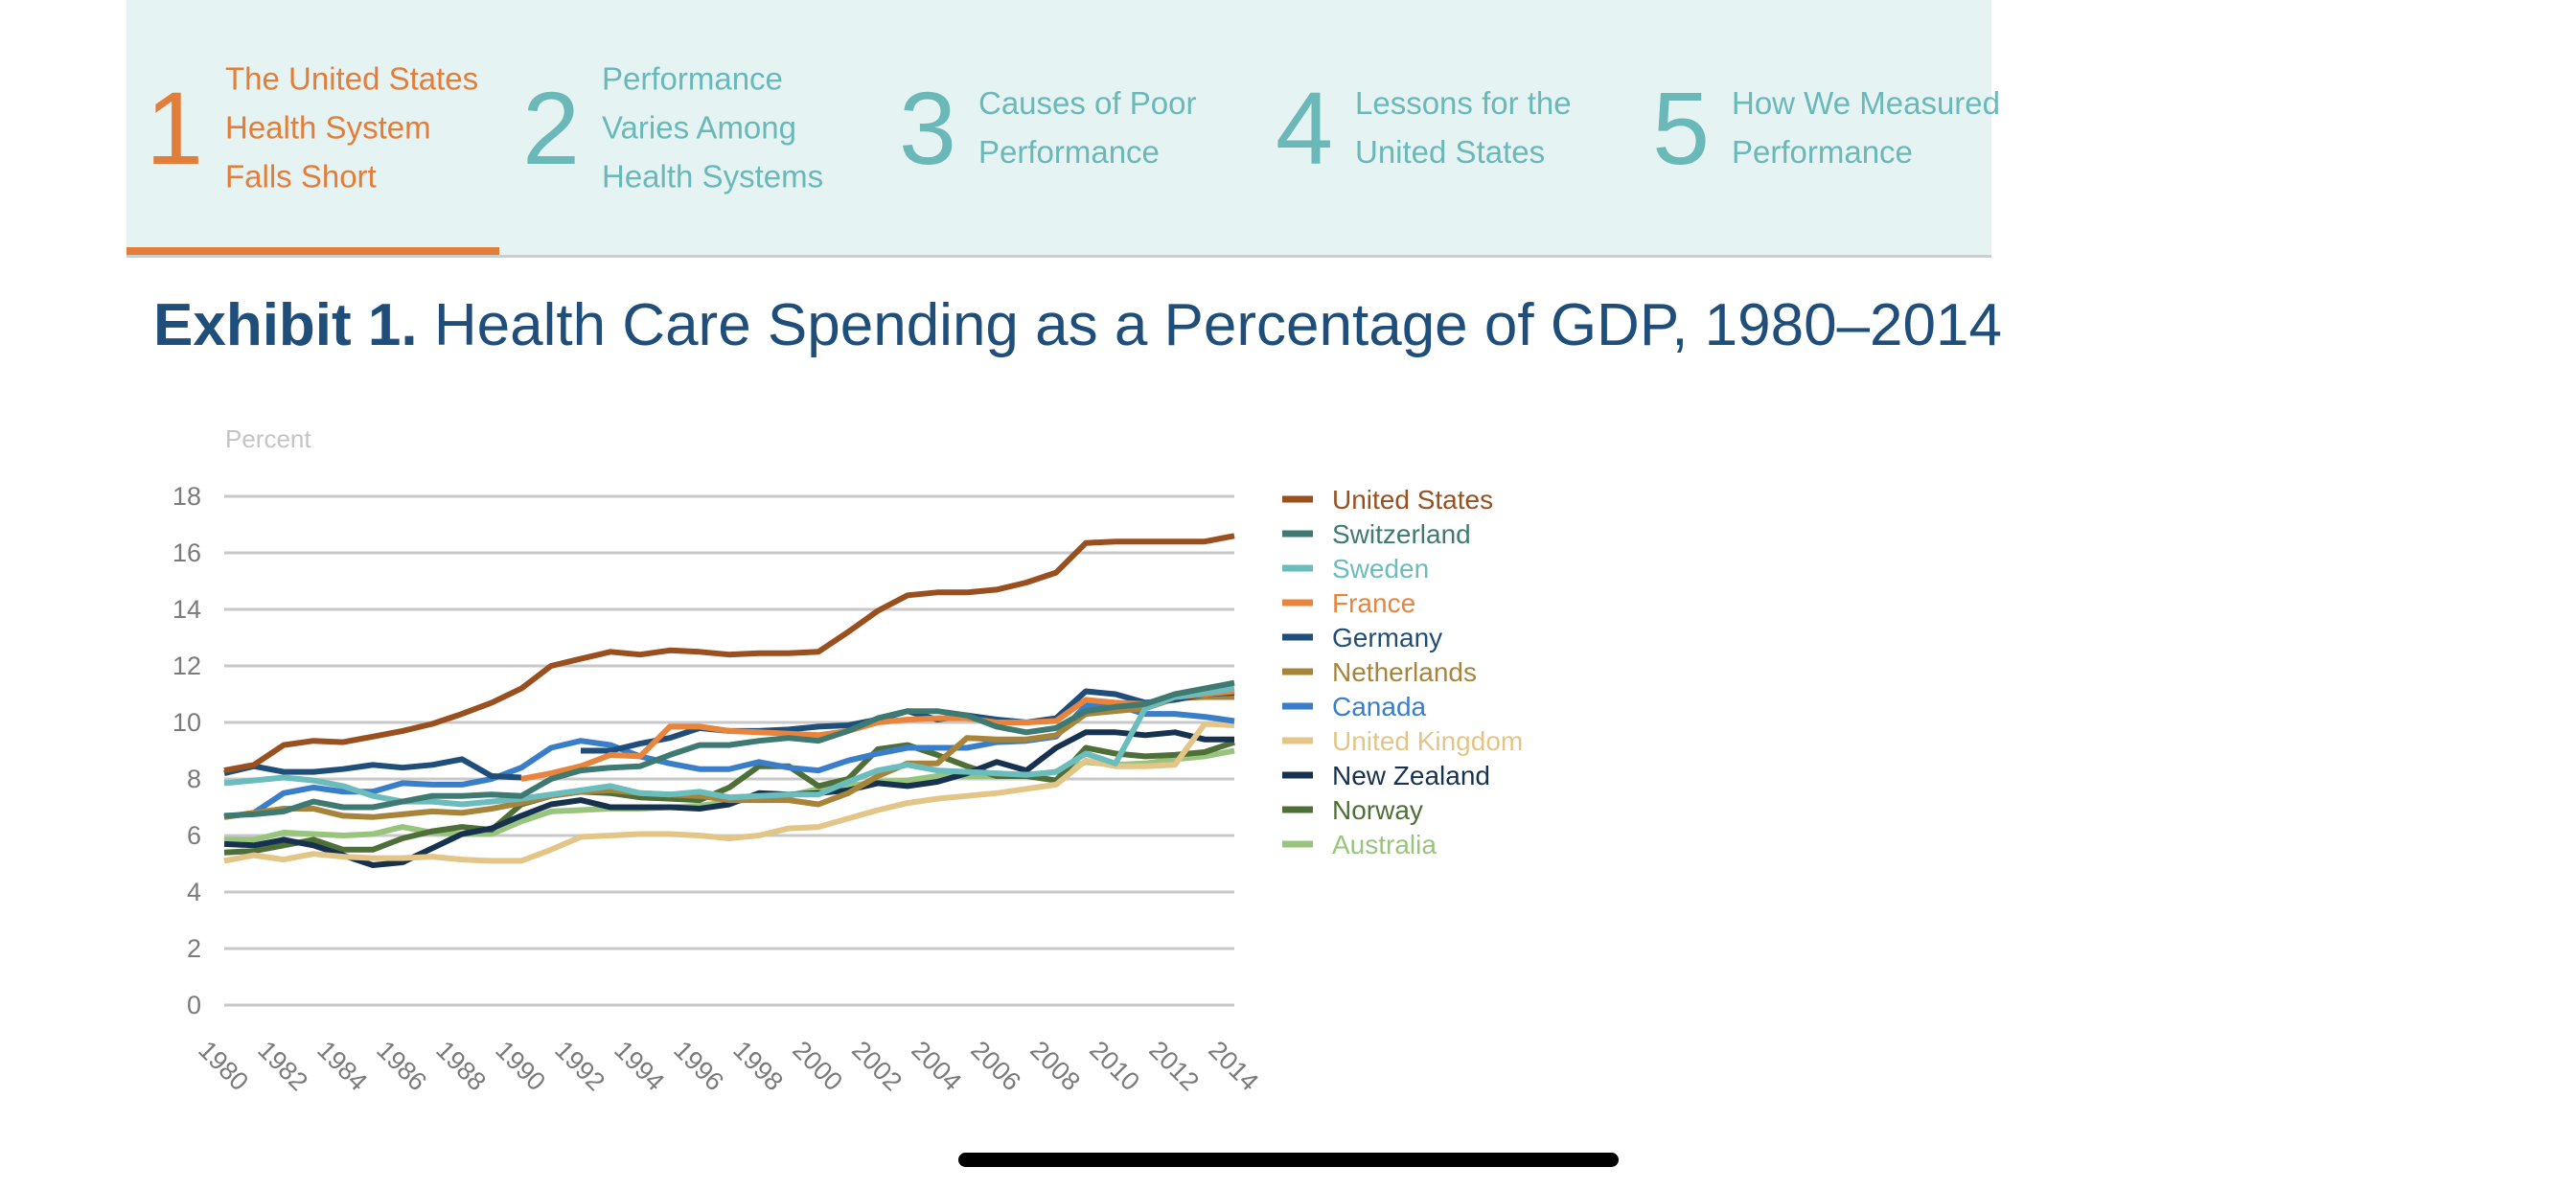  I want to click on x-tick-label: 1998, so click(758, 1067).